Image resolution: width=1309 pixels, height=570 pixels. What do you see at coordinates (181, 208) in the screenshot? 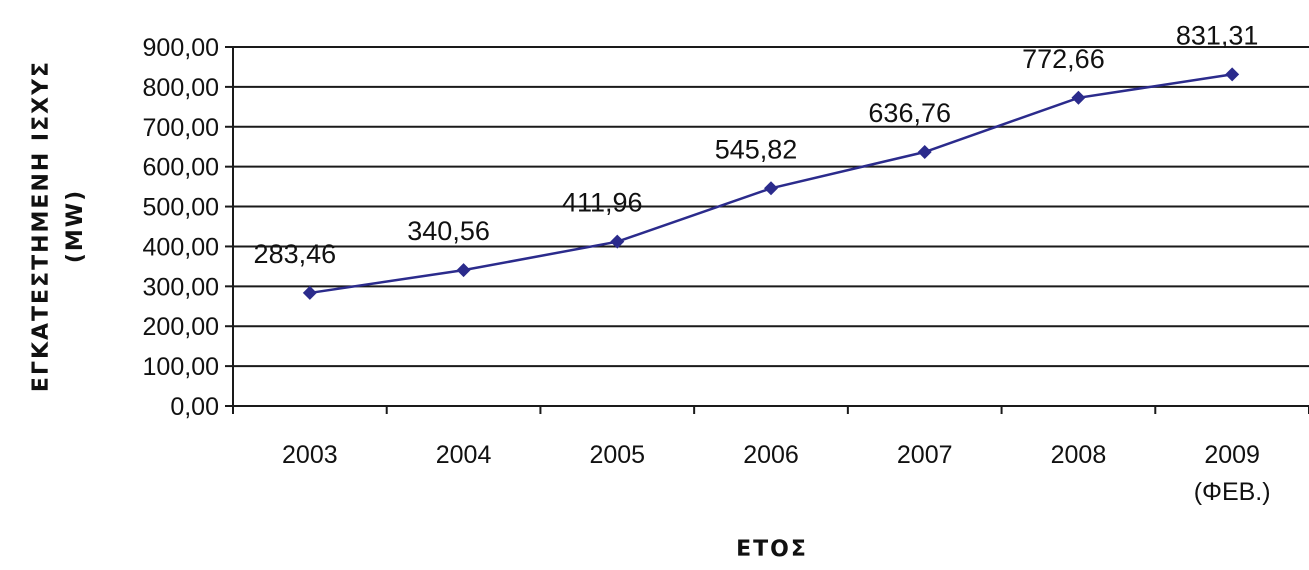
I see `y-tick-label: 500,00` at bounding box center [181, 208].